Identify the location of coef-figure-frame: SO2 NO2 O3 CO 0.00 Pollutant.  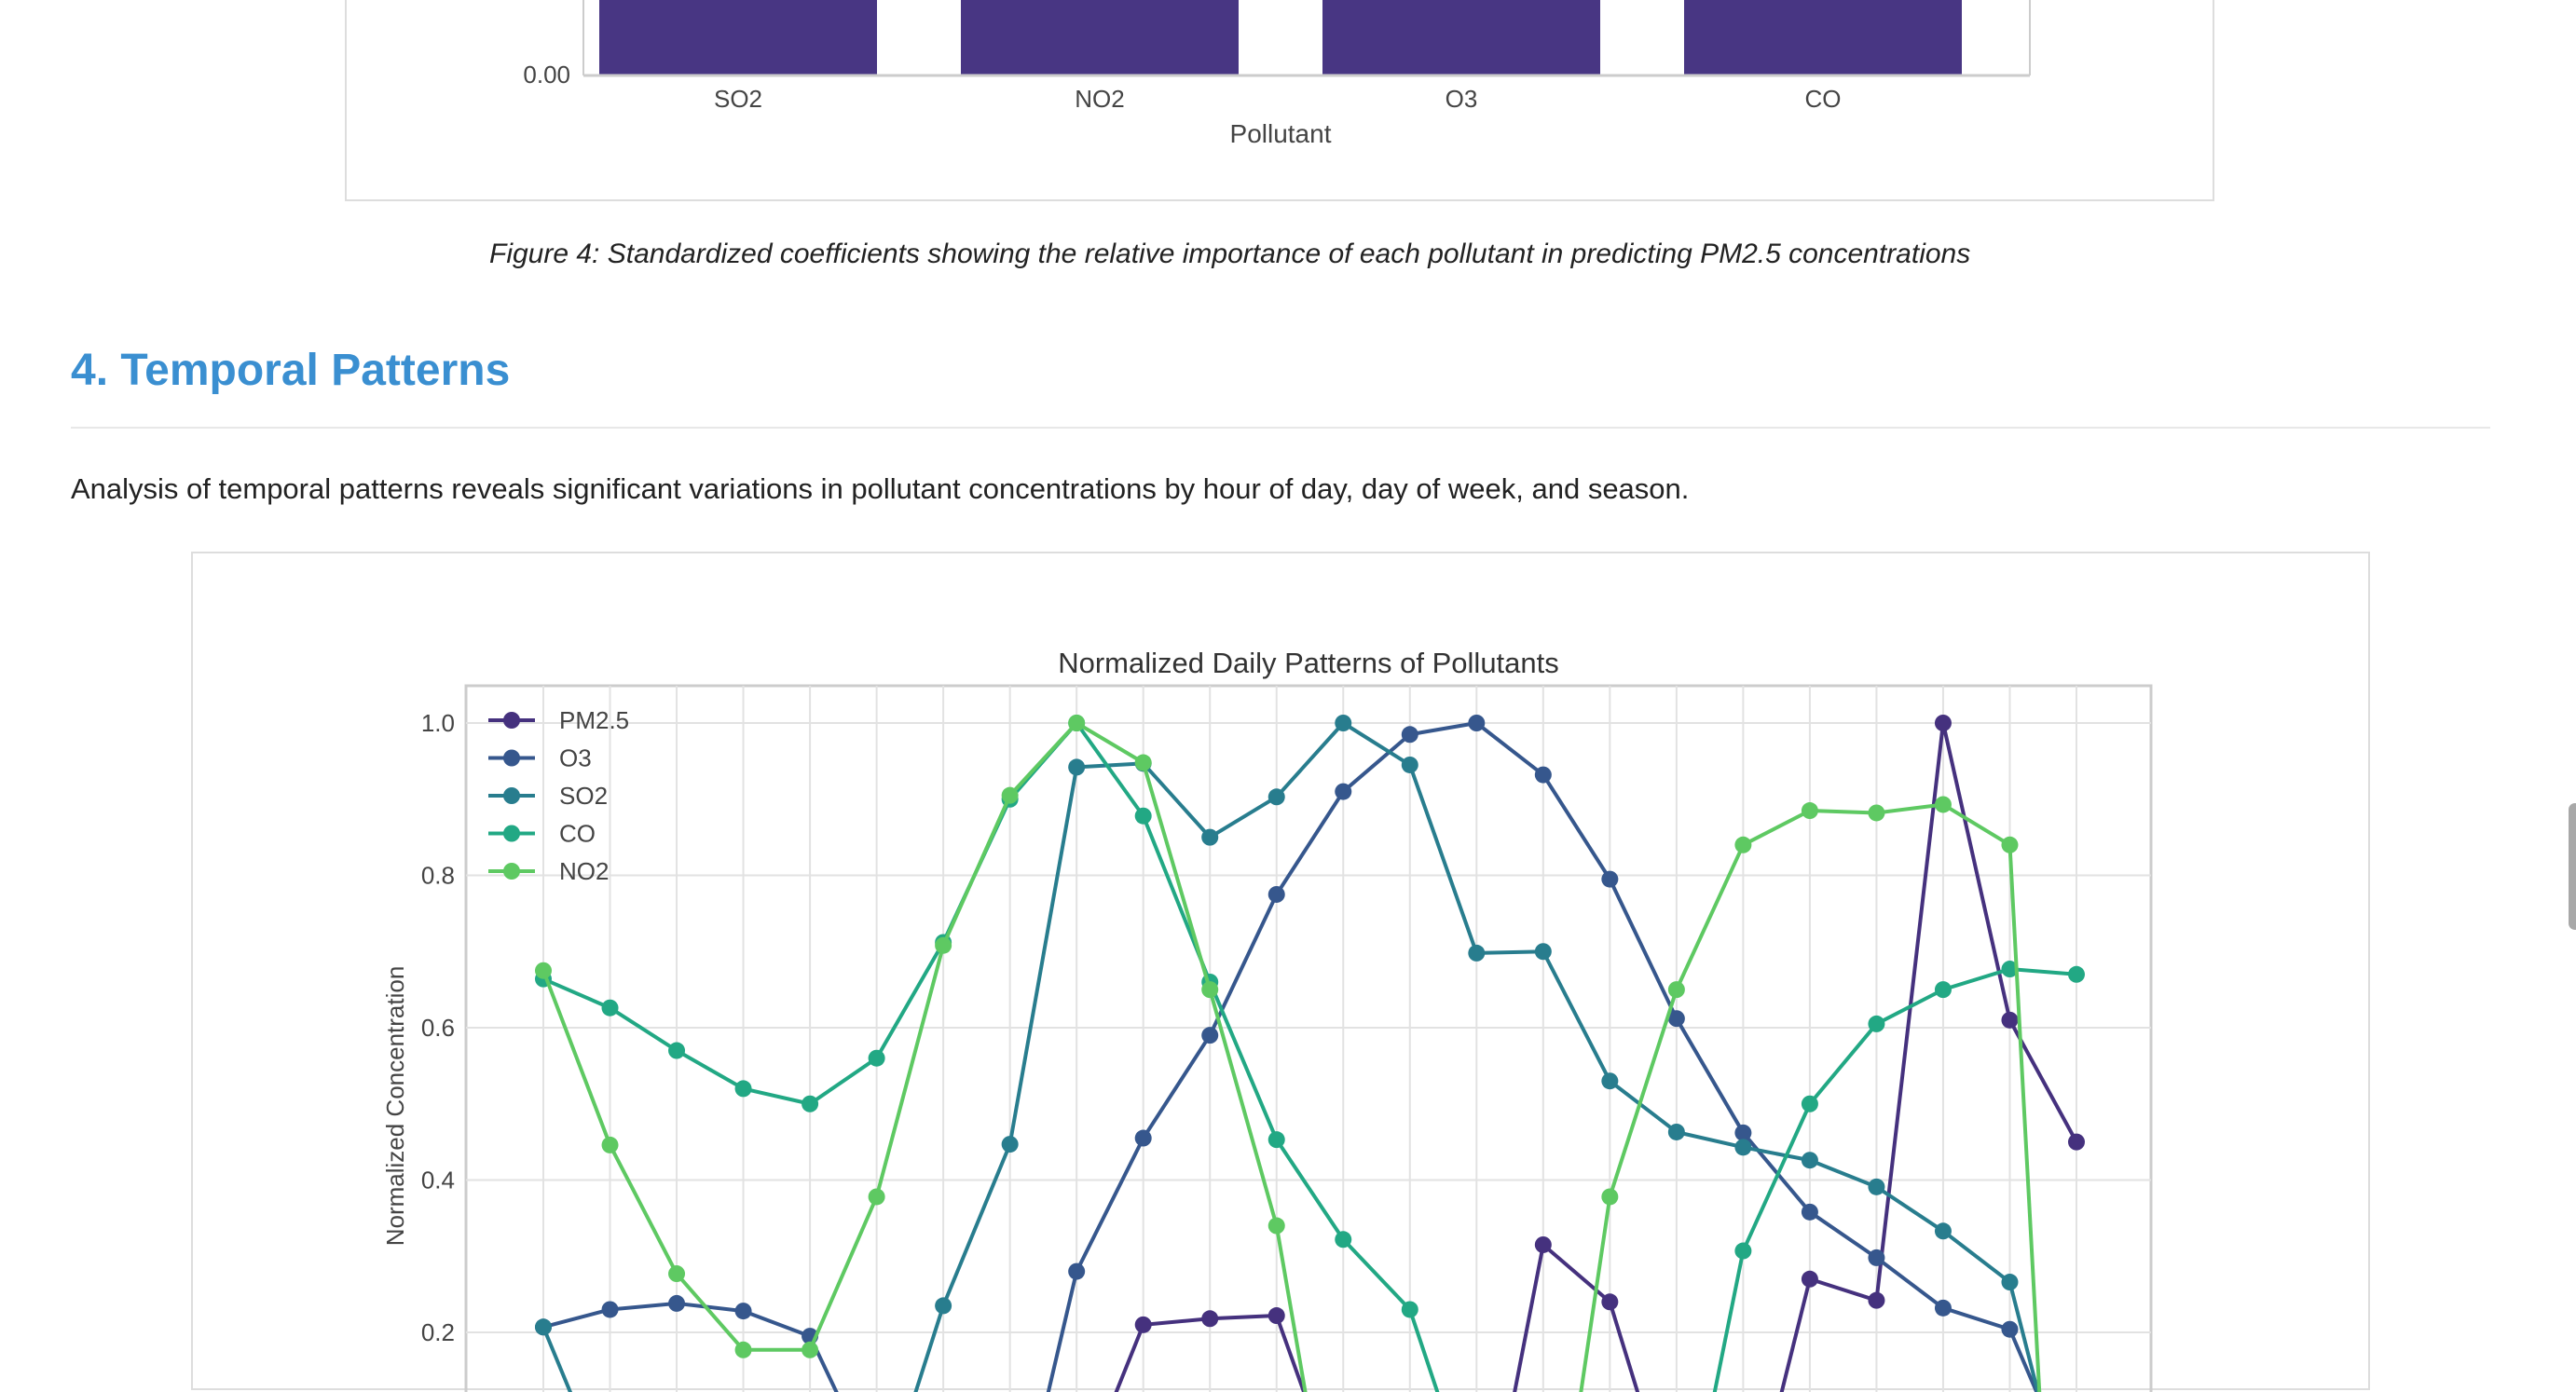
(1279, 100).